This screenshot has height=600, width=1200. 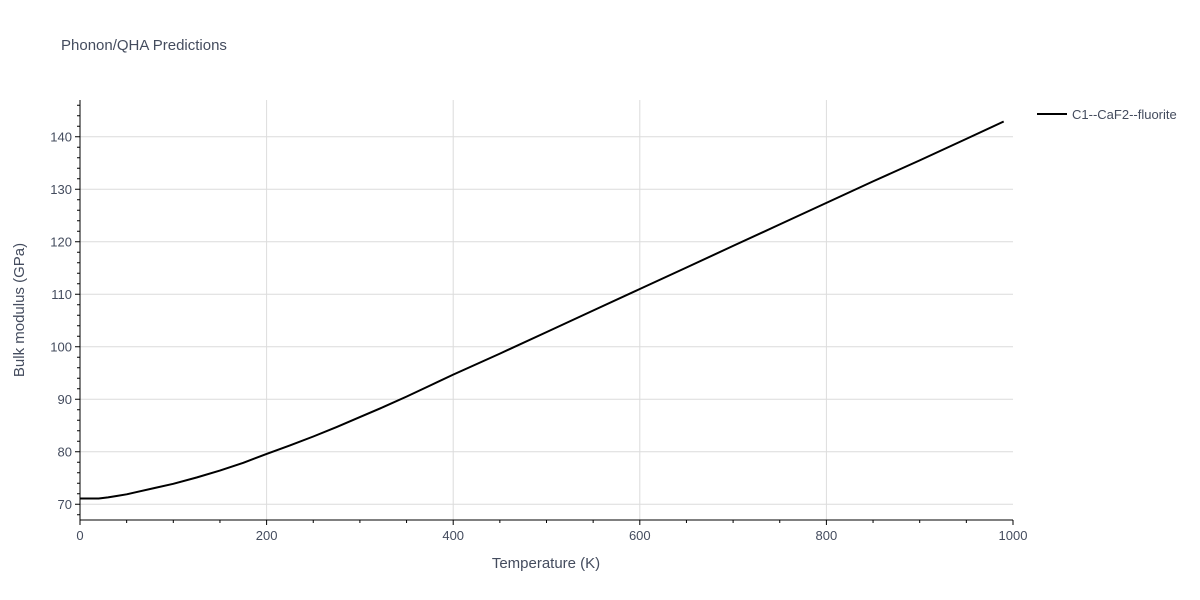 I want to click on y-tick-label: 100, so click(x=61, y=346).